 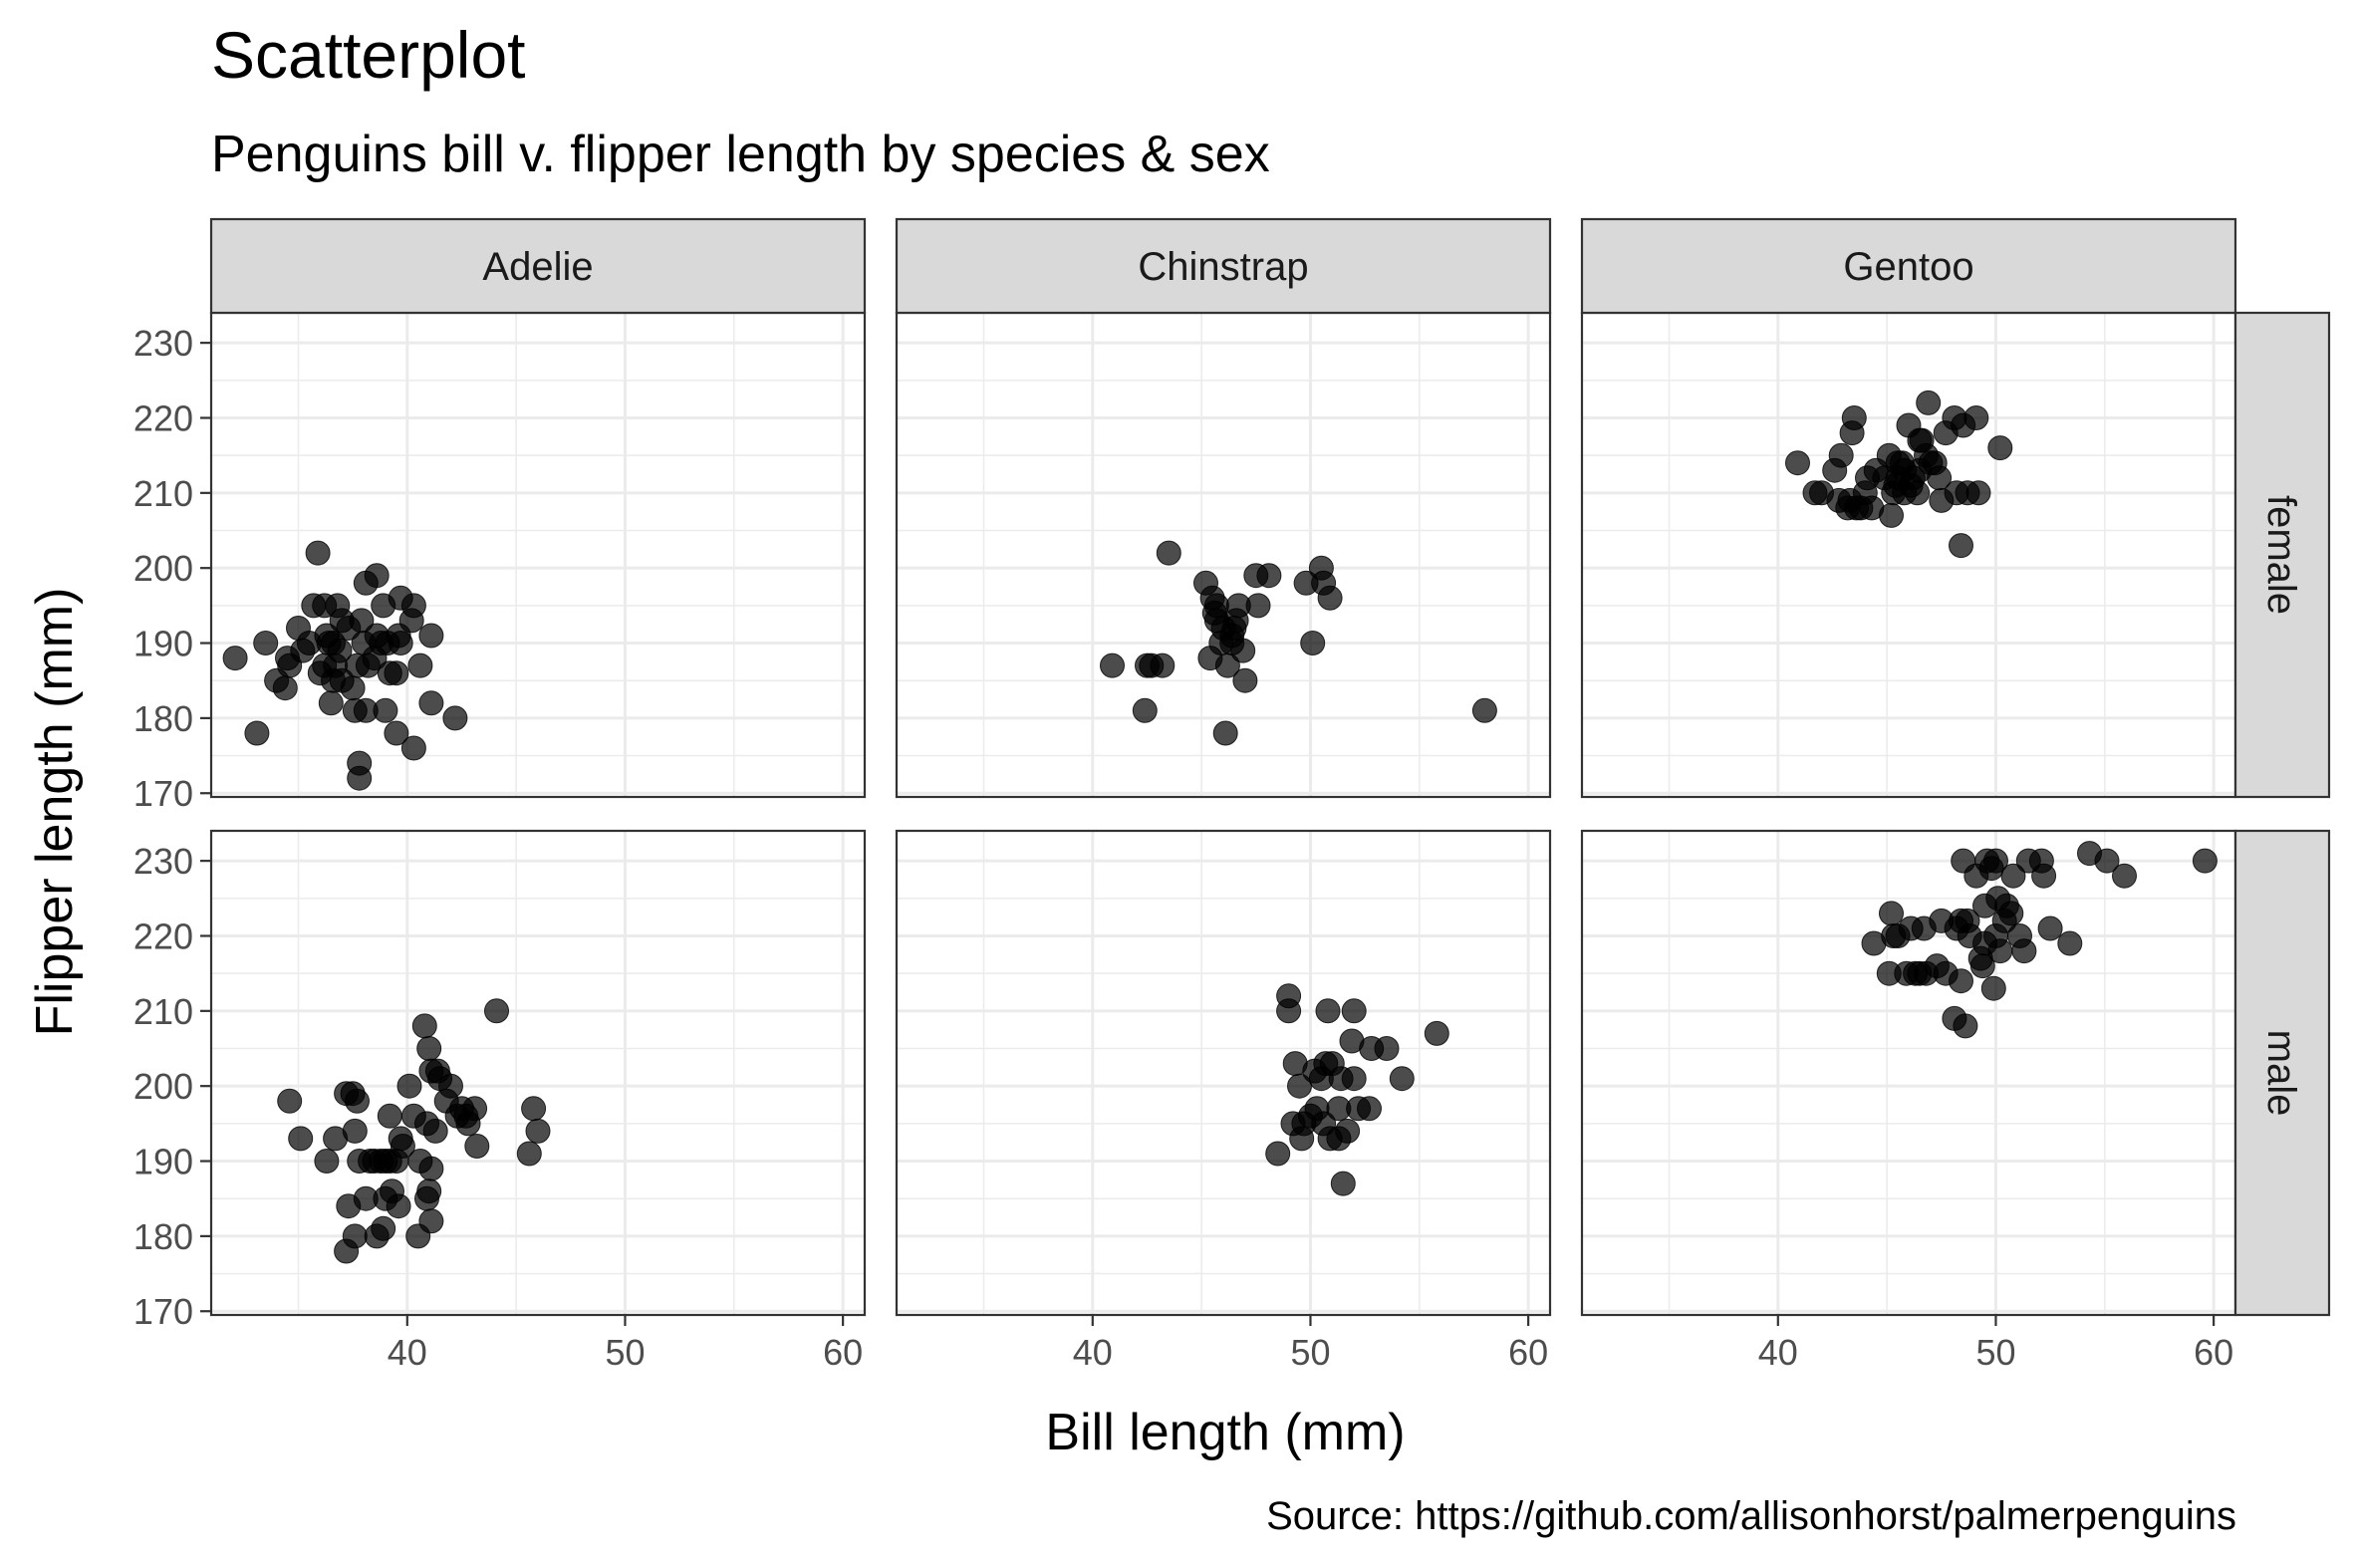 I want to click on strip-label-female: female, so click(x=2281, y=555).